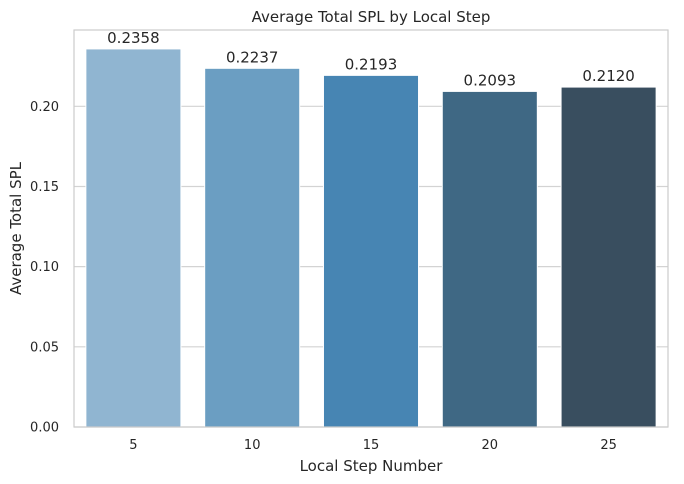 The image size is (684, 484). I want to click on y-tick-label: 0.00, so click(44, 428).